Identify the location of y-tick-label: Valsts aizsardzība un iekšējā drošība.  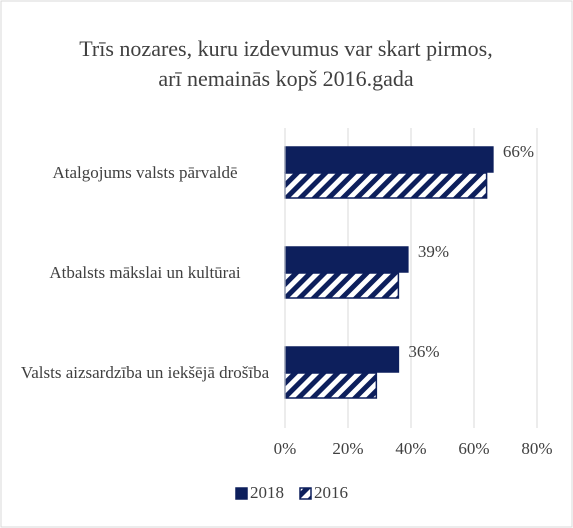
(145, 372).